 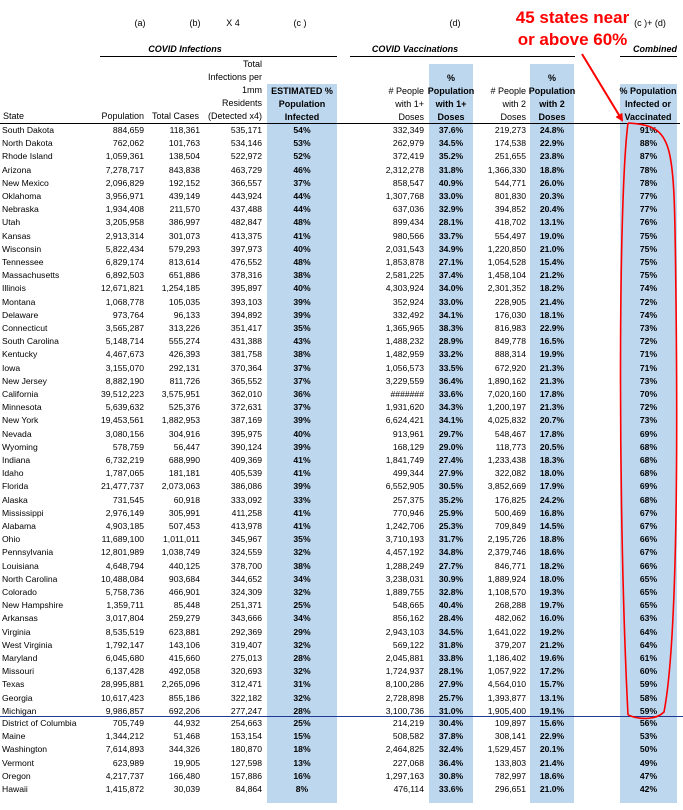 I want to click on header-combined-3: Vaccinated, so click(x=648, y=117).